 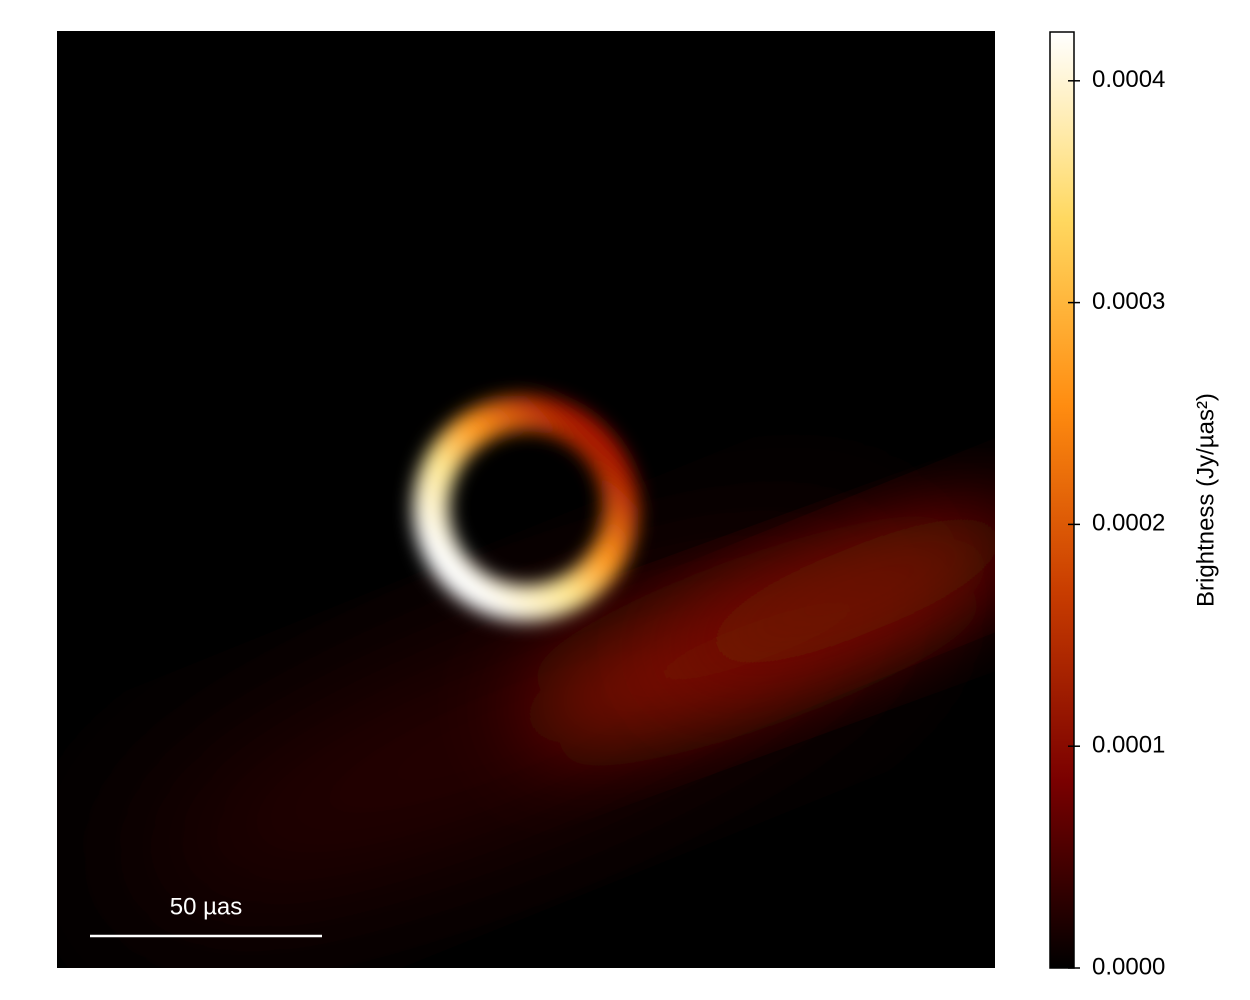 What do you see at coordinates (1128, 745) in the screenshot?
I see `colorbar-tick-label: 0.0001` at bounding box center [1128, 745].